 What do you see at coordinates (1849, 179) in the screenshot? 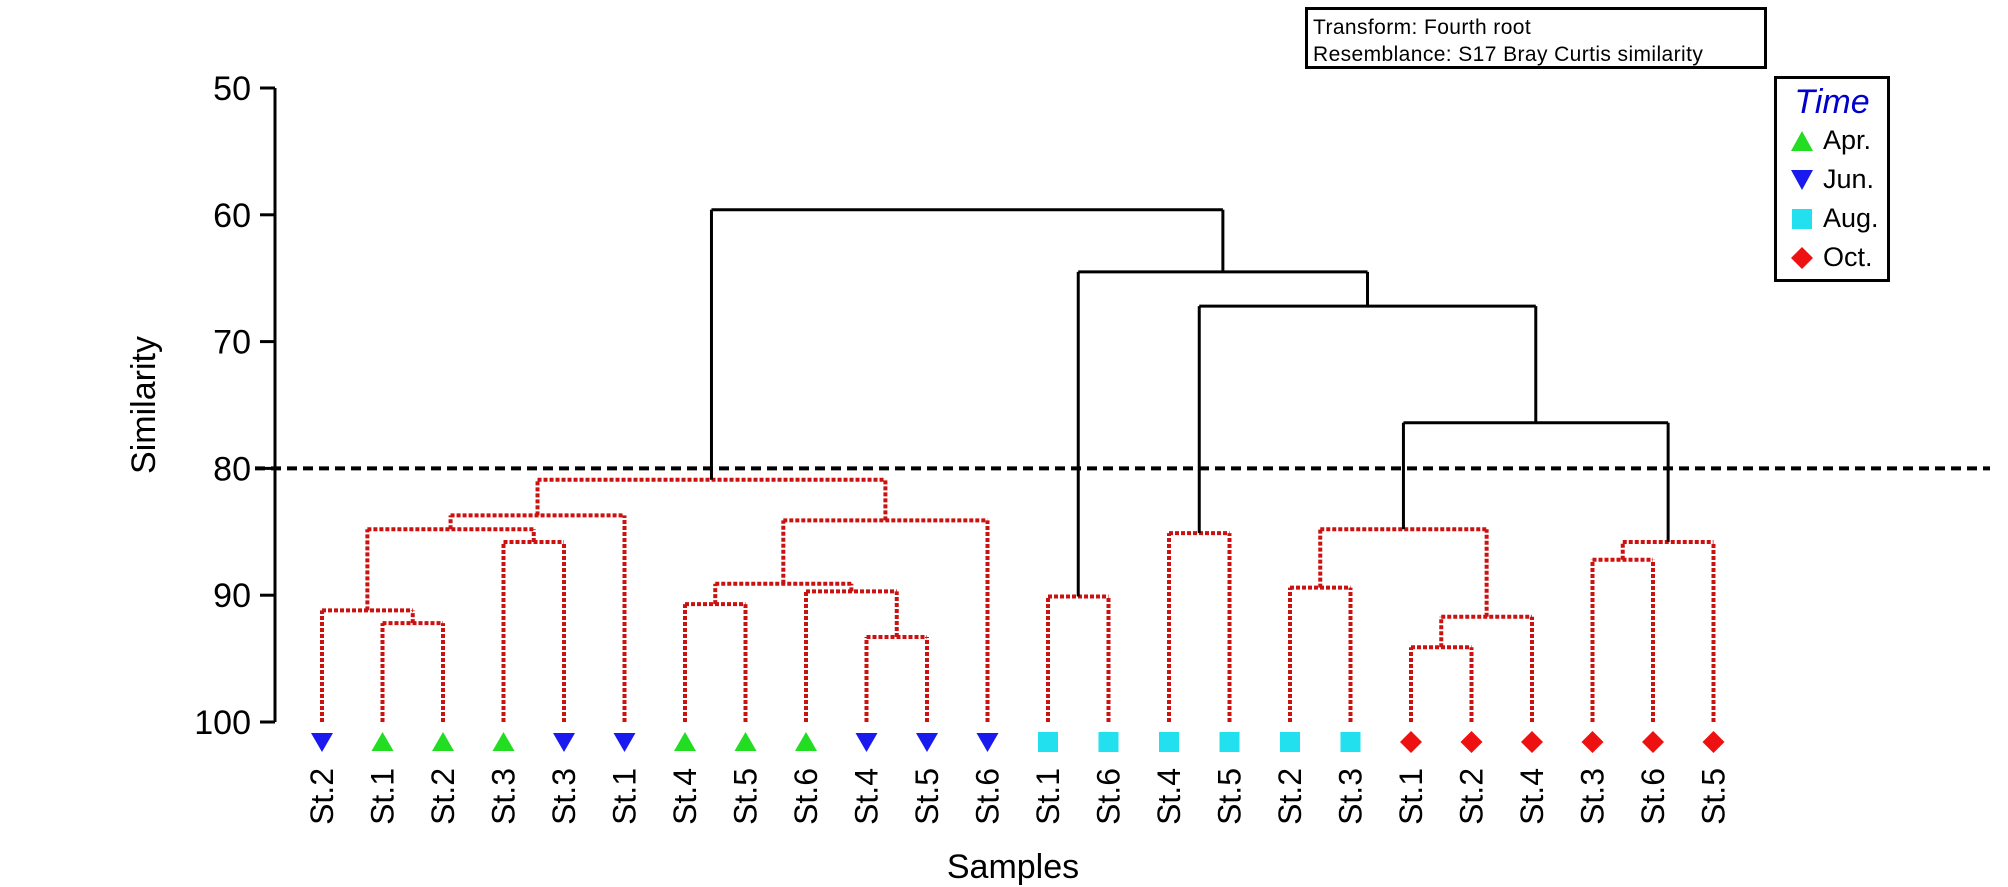
I see `legend-label-jun: Jun.` at bounding box center [1849, 179].